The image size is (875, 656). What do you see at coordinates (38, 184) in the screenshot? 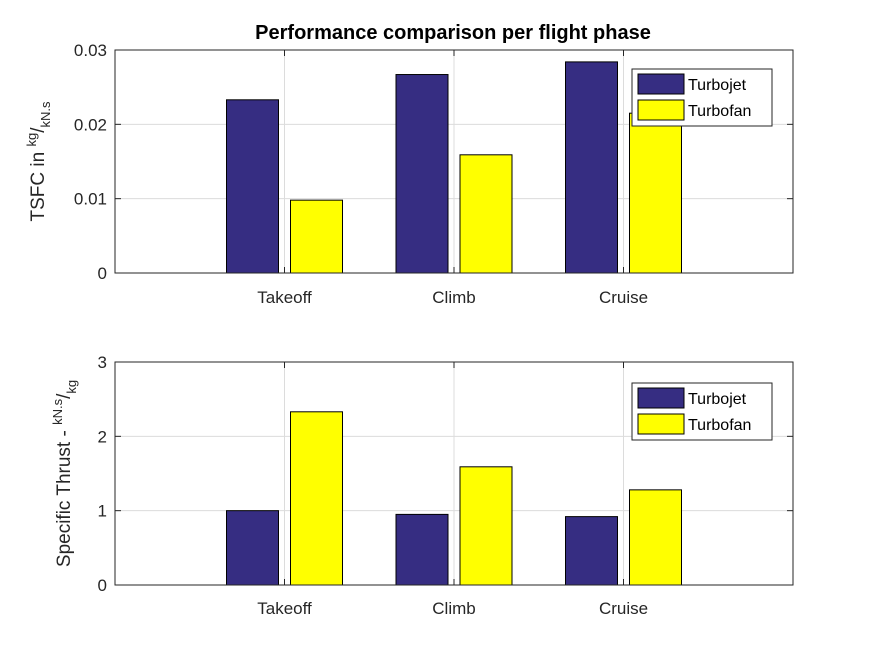
I see `y-axis-label-part: TSFC in` at bounding box center [38, 184].